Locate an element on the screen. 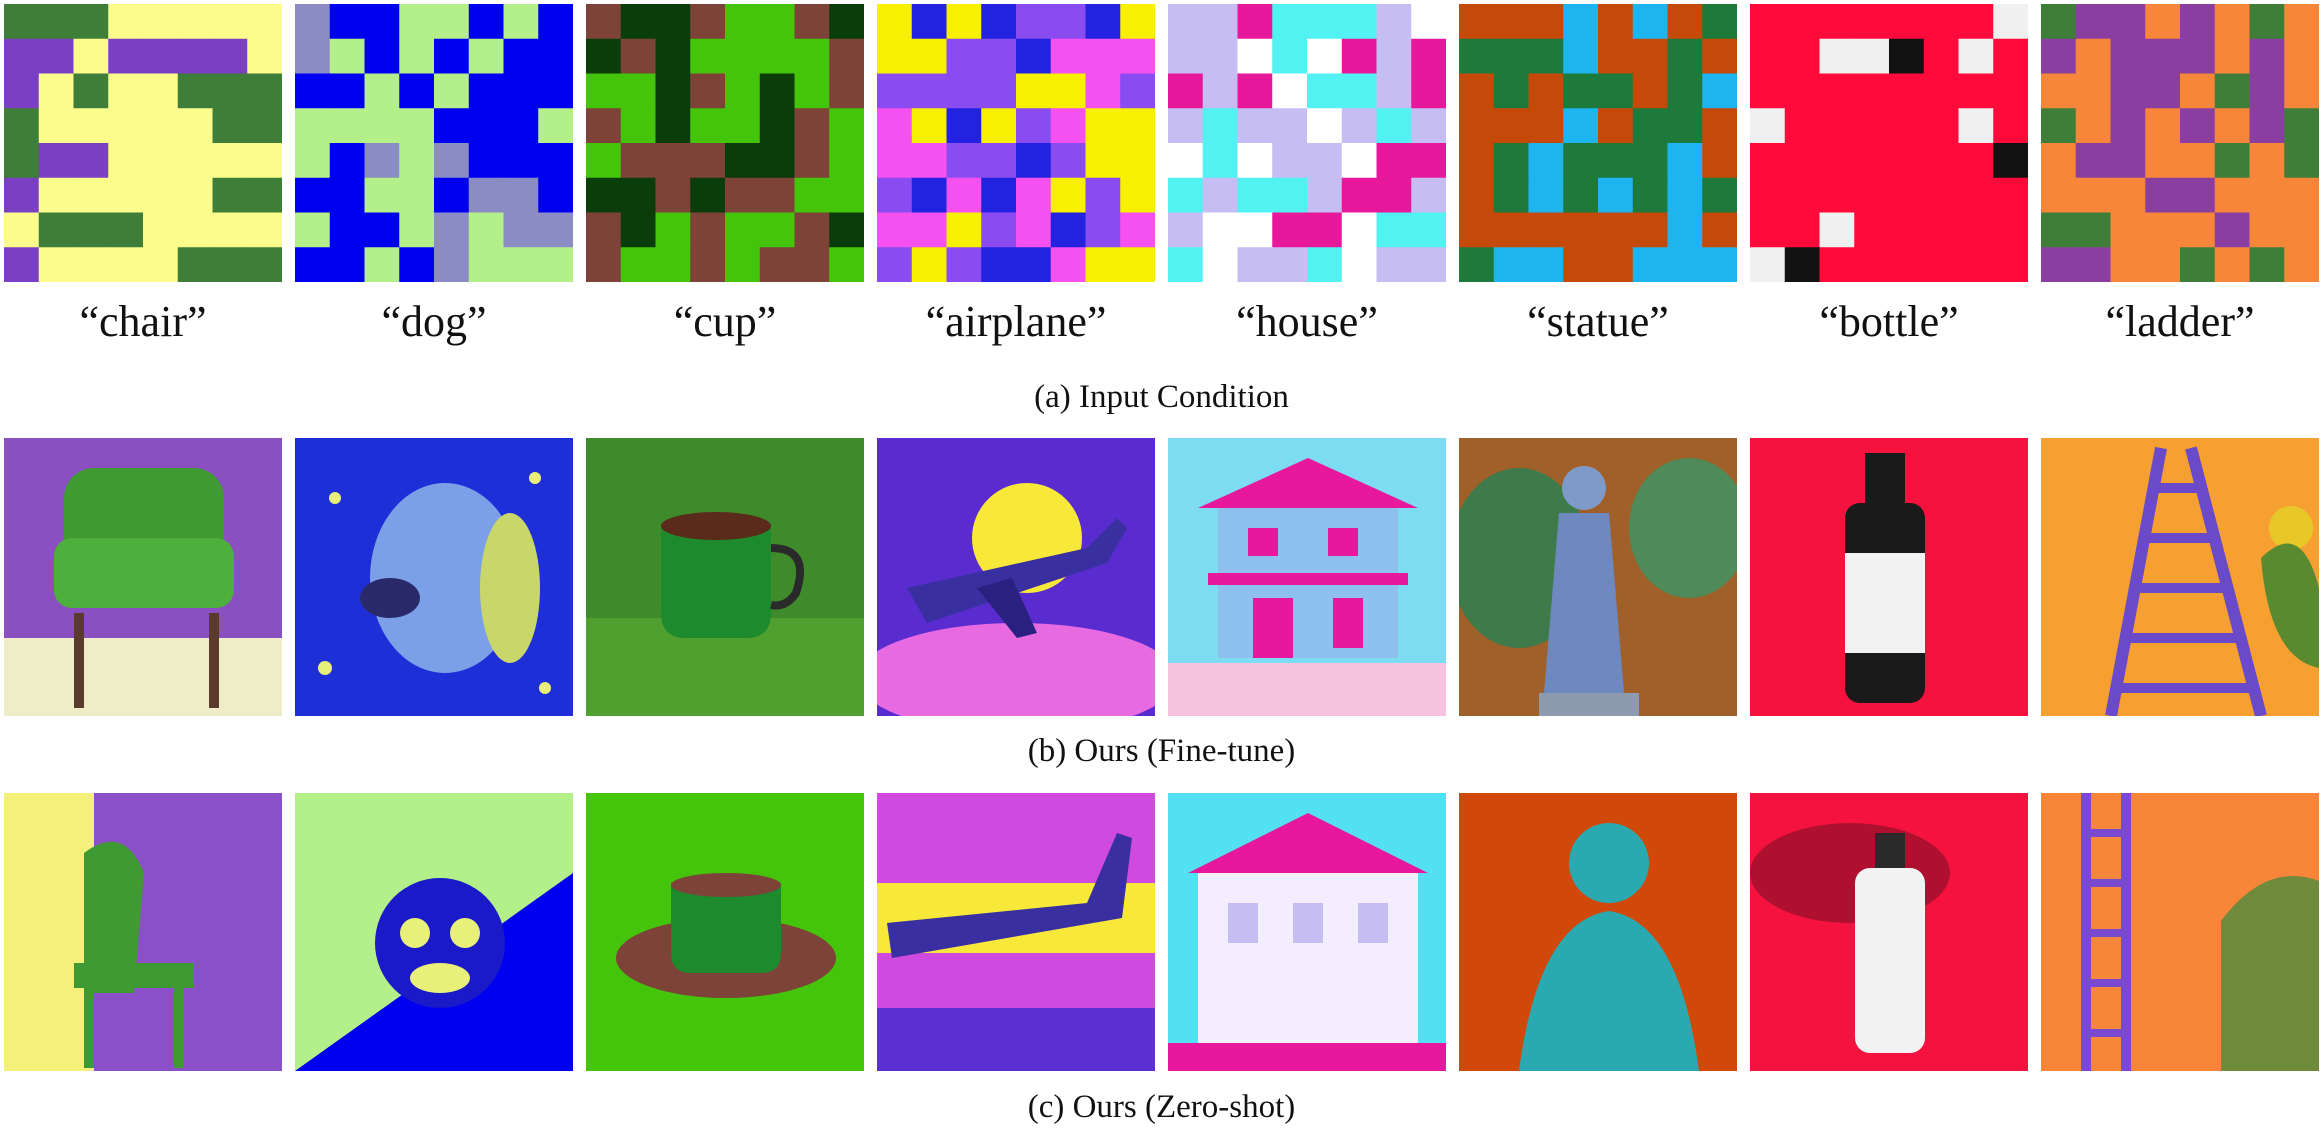 Image resolution: width=2323 pixels, height=1130 pixels. generated-image-ladder-zeroshot is located at coordinates (2180, 932).